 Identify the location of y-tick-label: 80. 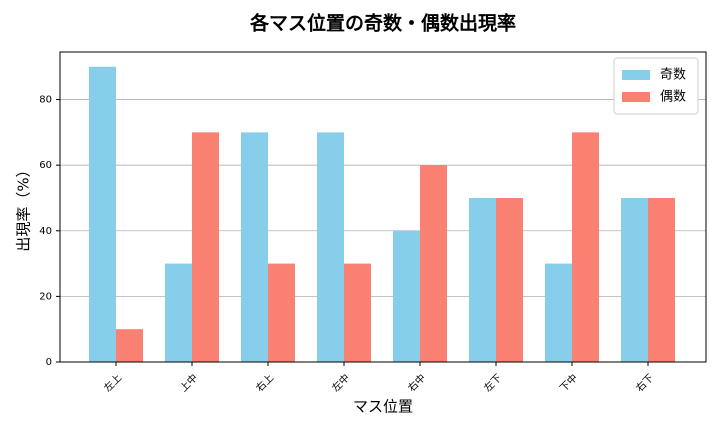
(45, 100).